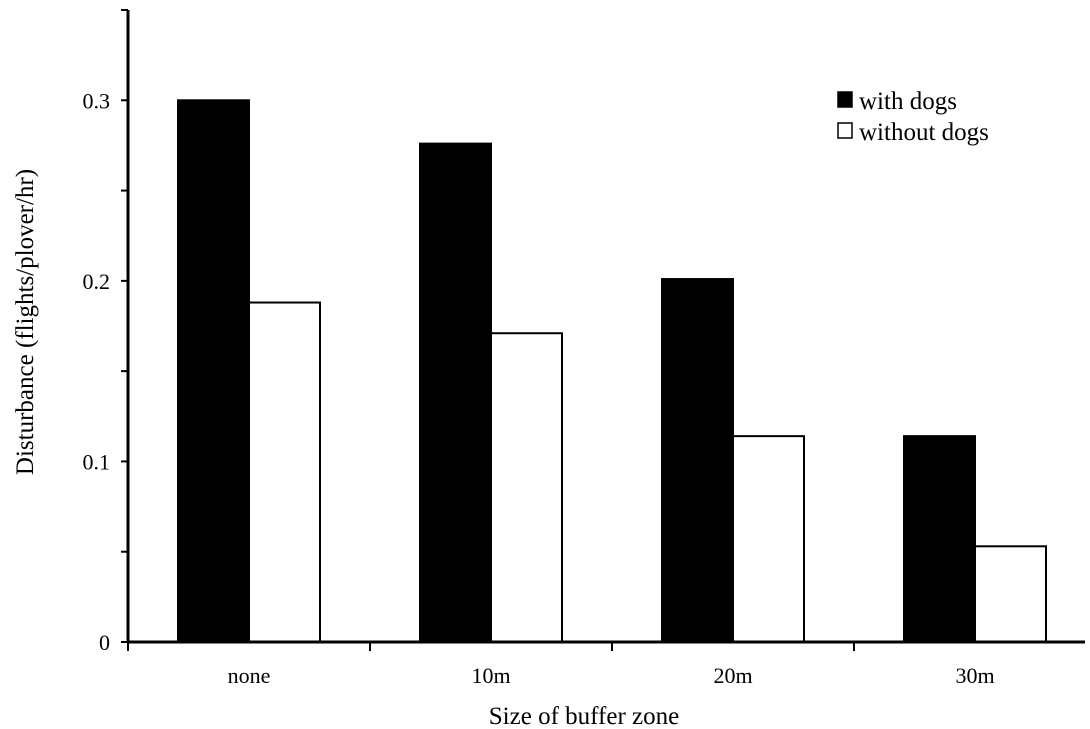 The width and height of the screenshot is (1090, 729). Describe the element at coordinates (526, 487) in the screenshot. I see `bar-without-dogs-10m` at that location.